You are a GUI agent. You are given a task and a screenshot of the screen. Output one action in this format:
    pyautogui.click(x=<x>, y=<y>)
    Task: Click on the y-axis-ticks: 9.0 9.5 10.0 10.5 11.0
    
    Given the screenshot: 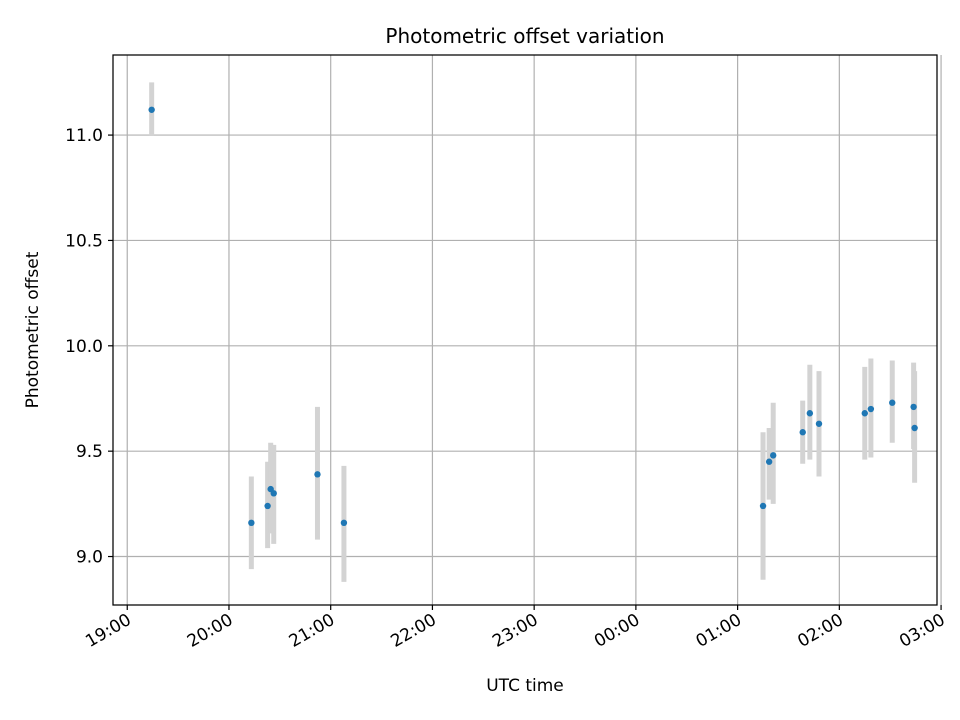 What is the action you would take?
    pyautogui.click(x=89, y=347)
    